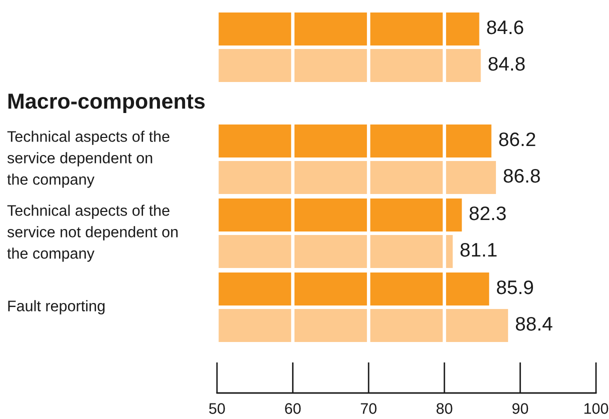  I want to click on x-tick-label: 70, so click(368, 408).